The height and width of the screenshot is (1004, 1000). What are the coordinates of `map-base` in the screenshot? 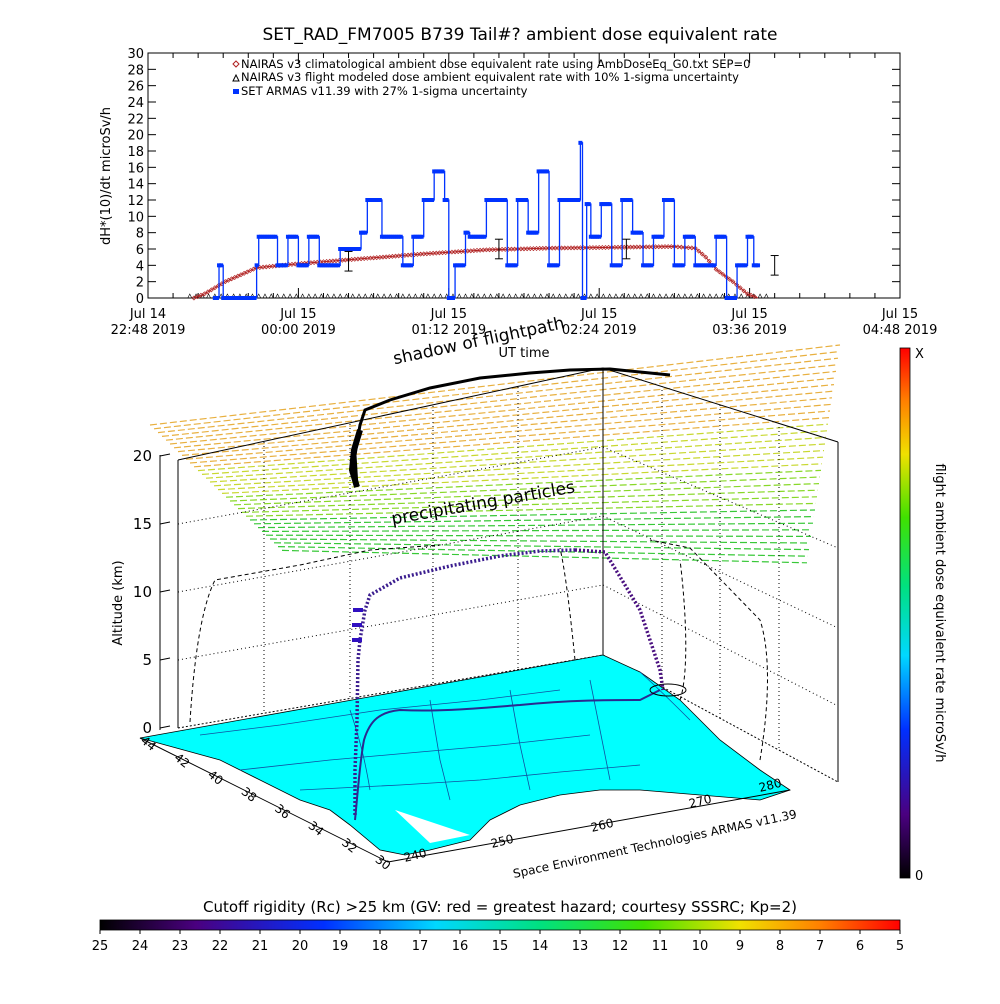 It's located at (465, 755).